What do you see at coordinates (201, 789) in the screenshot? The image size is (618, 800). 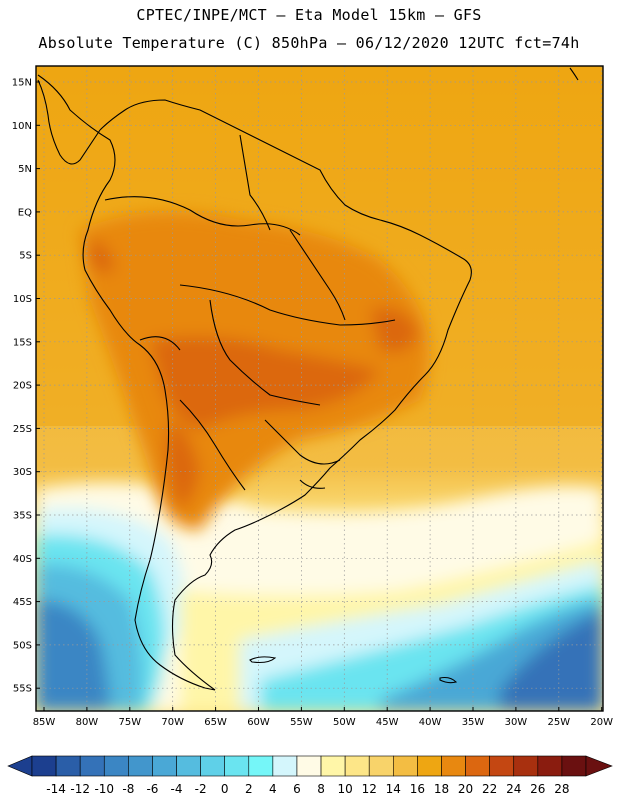 I see `colorbar-tick-label: -2` at bounding box center [201, 789].